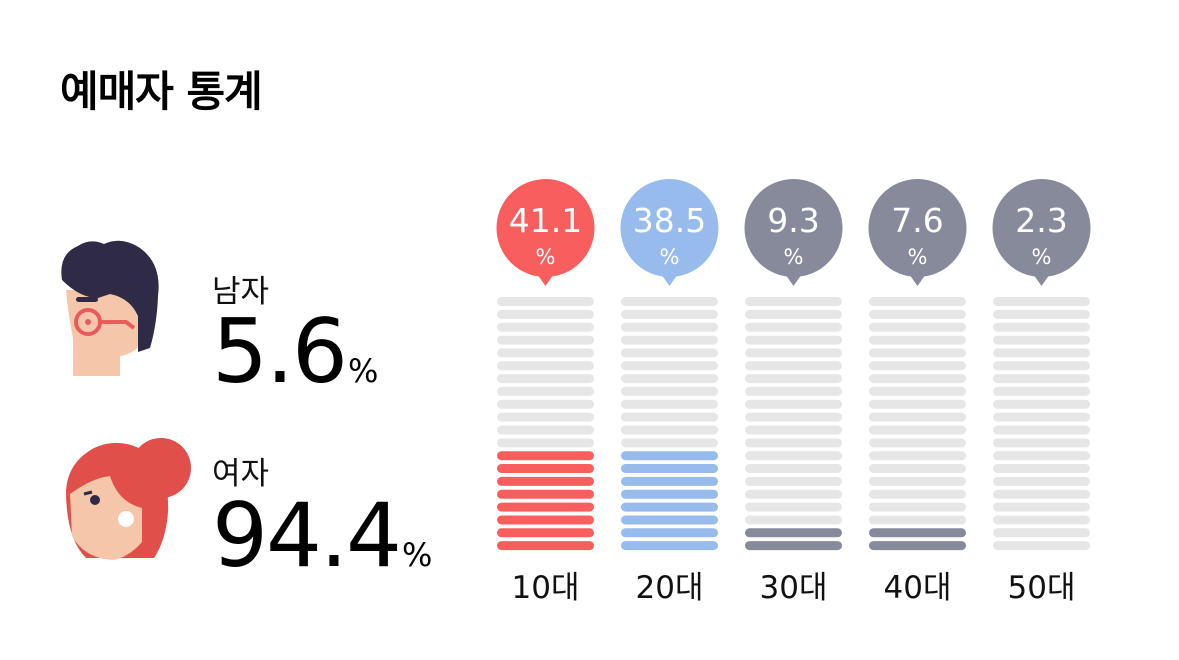 The height and width of the screenshot is (660, 1179). What do you see at coordinates (918, 588) in the screenshot?
I see `category-label: 40대` at bounding box center [918, 588].